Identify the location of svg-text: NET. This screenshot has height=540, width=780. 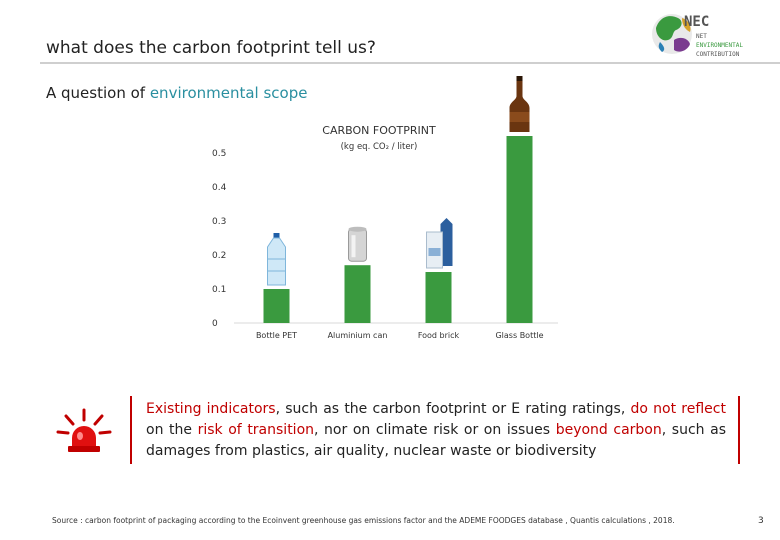
(701, 36).